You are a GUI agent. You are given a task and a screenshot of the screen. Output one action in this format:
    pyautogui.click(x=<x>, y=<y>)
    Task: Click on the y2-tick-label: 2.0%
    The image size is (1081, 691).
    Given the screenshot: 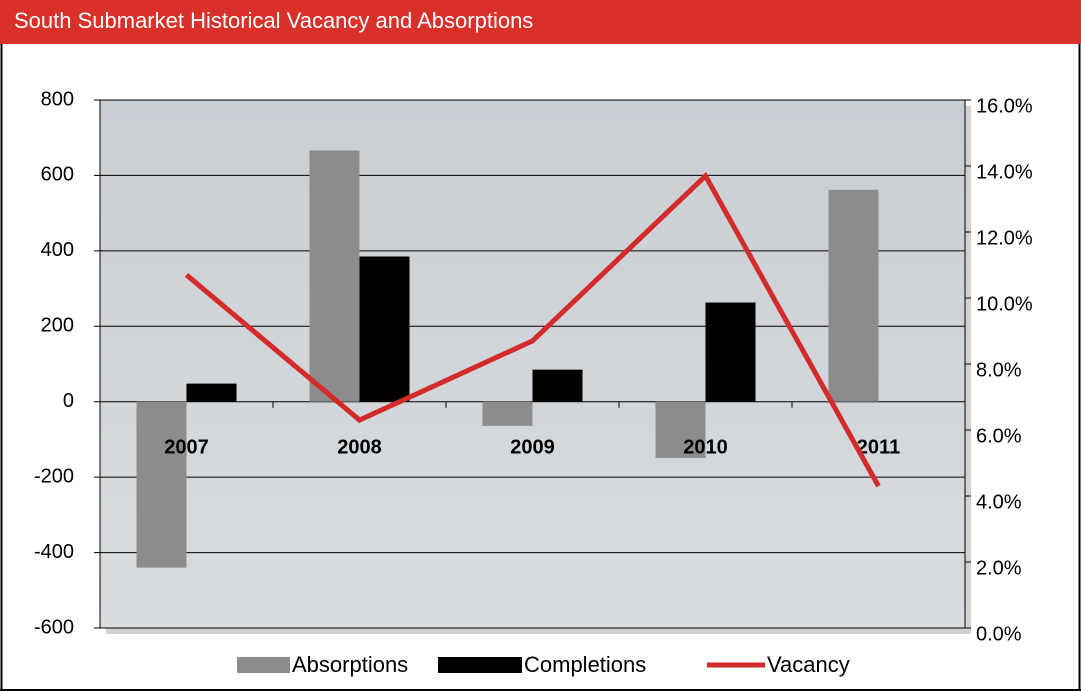 What is the action you would take?
    pyautogui.click(x=999, y=568)
    